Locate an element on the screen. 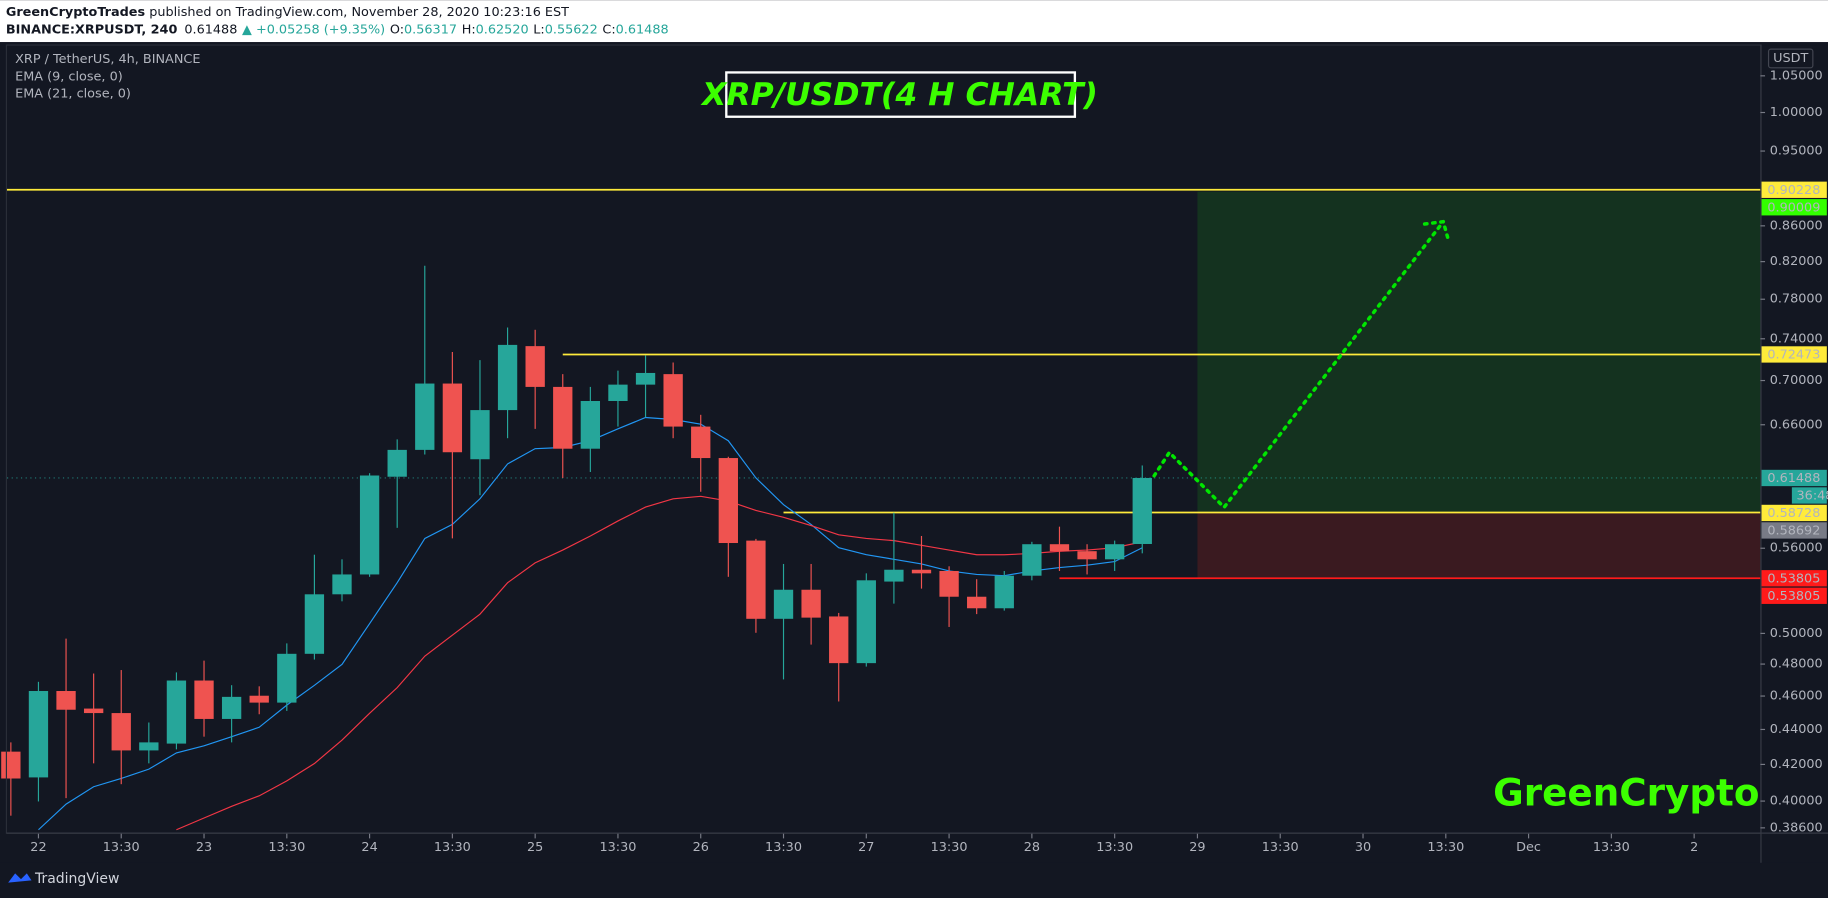 The width and height of the screenshot is (1828, 898). y-tick-label: 1.00000 is located at coordinates (1796, 112).